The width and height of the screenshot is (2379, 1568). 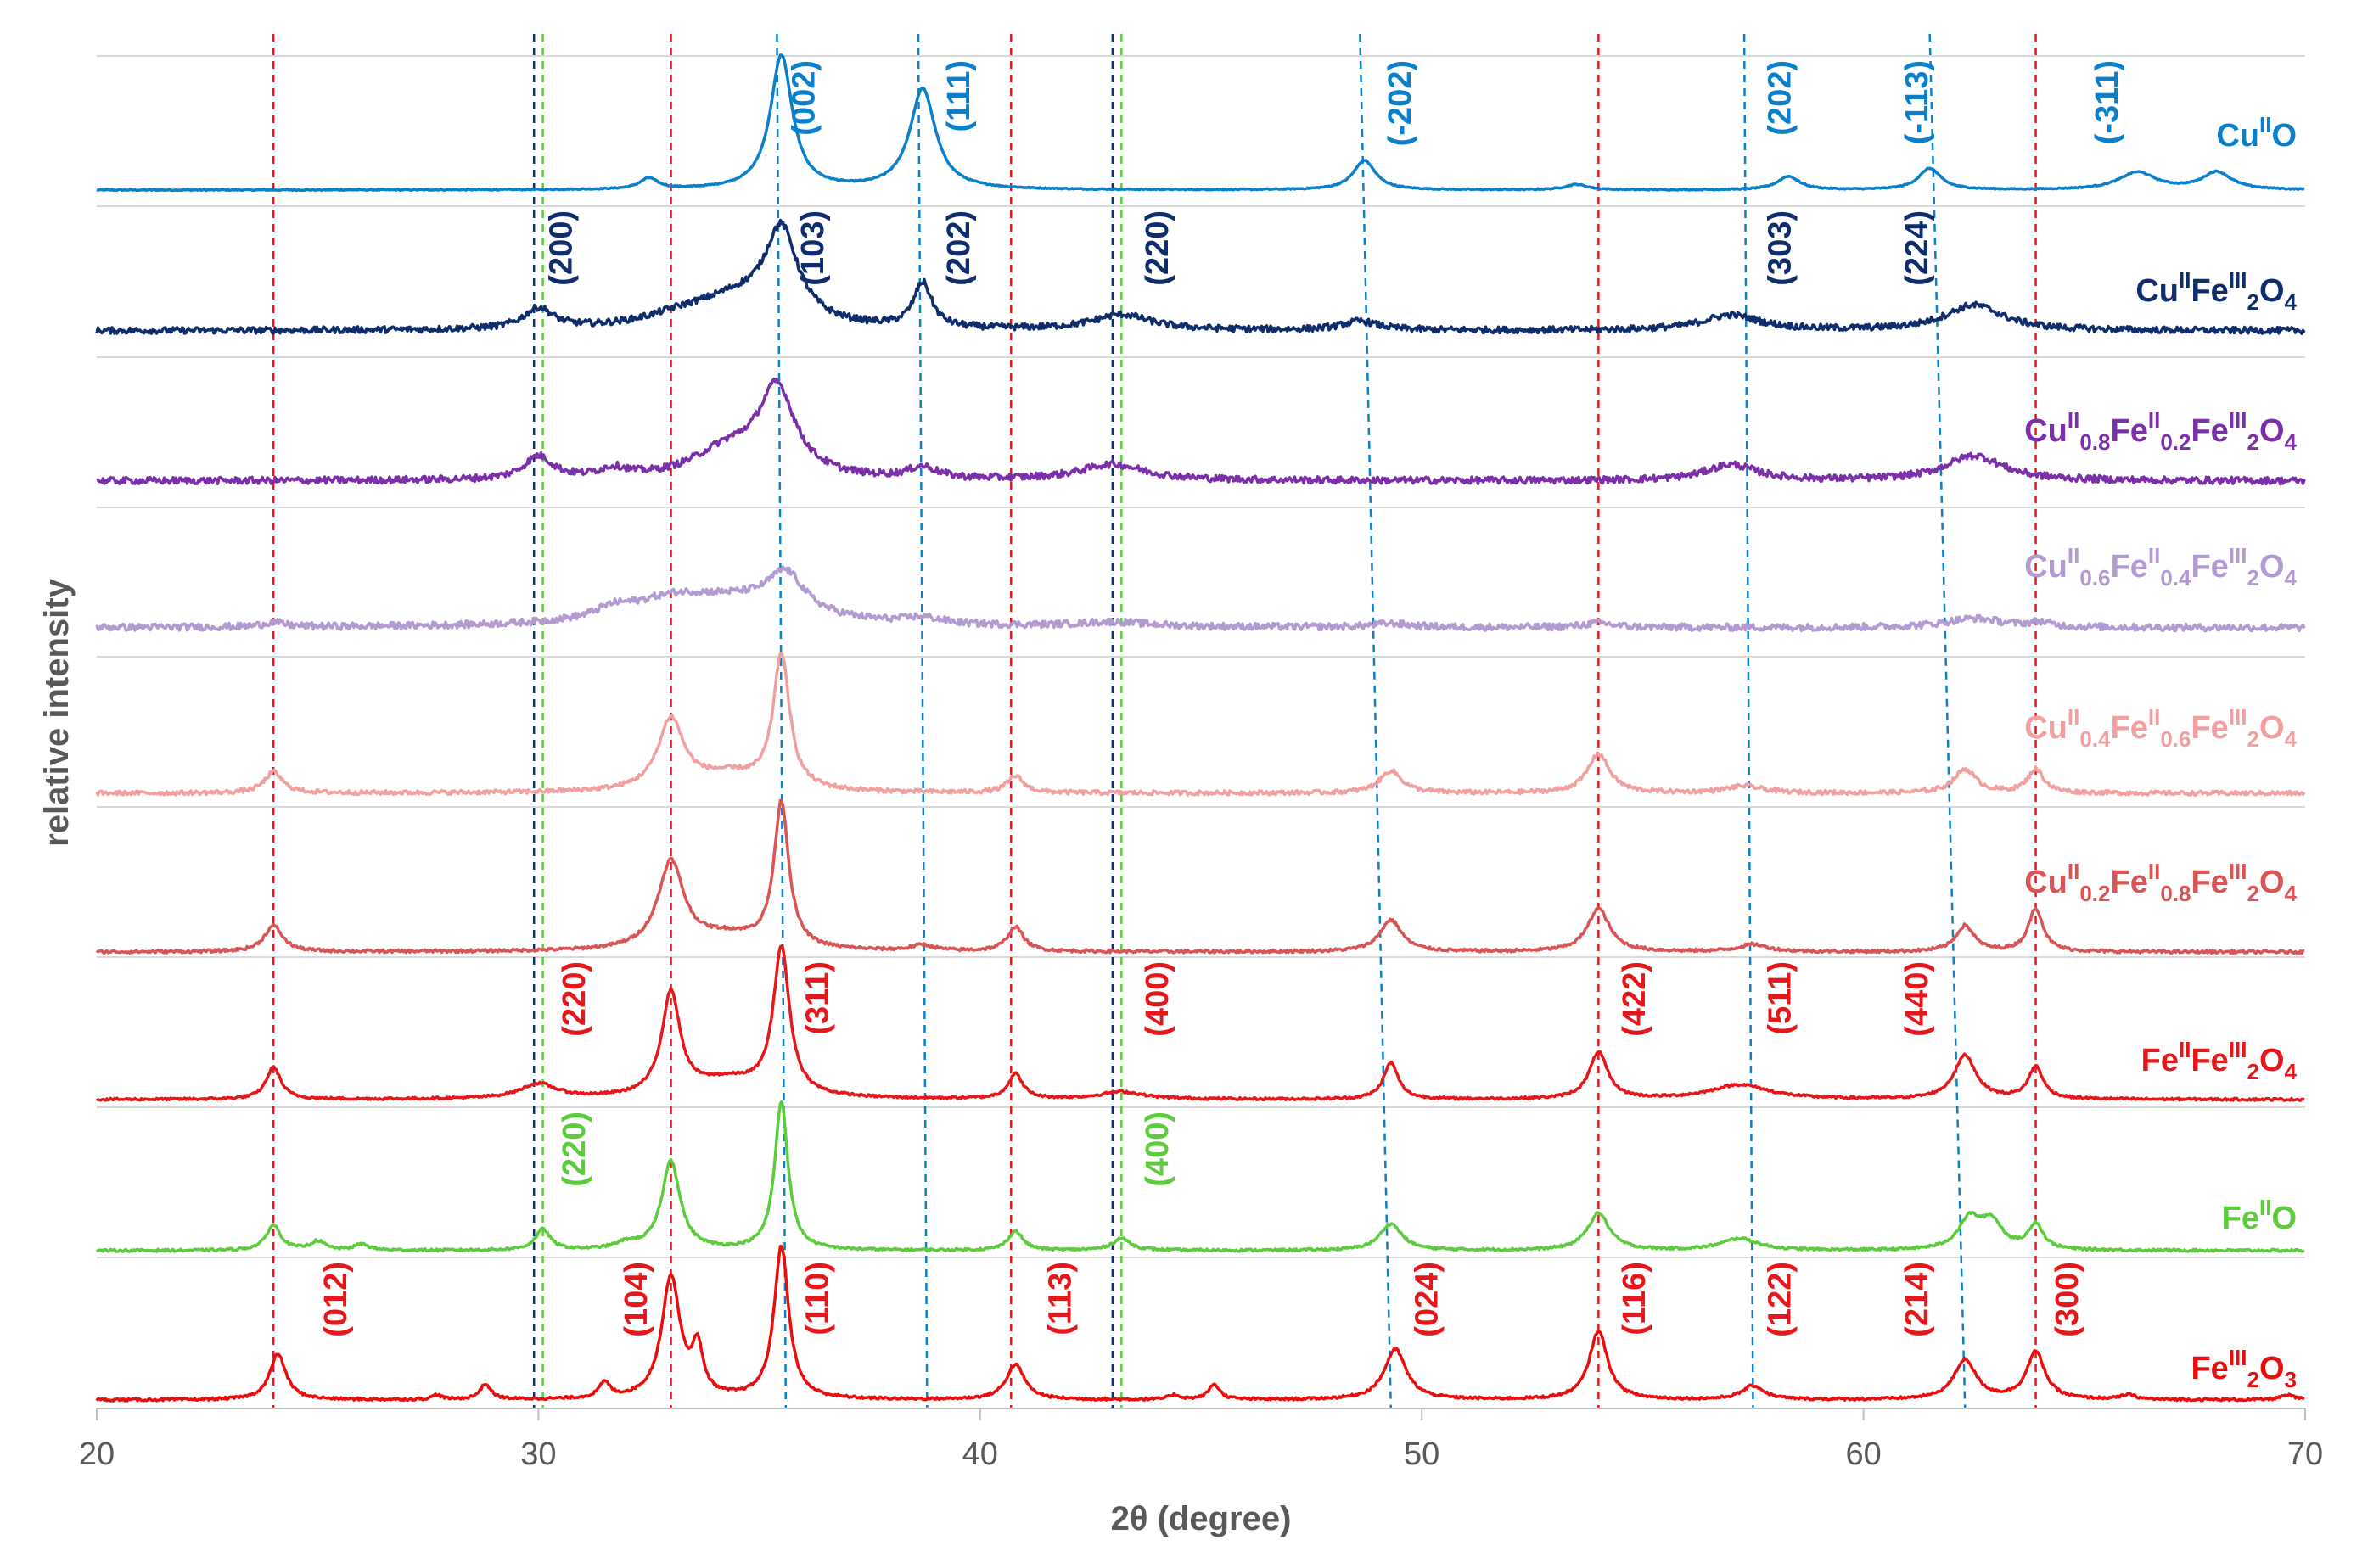 I want to click on x-tick-label: 30, so click(x=538, y=1454).